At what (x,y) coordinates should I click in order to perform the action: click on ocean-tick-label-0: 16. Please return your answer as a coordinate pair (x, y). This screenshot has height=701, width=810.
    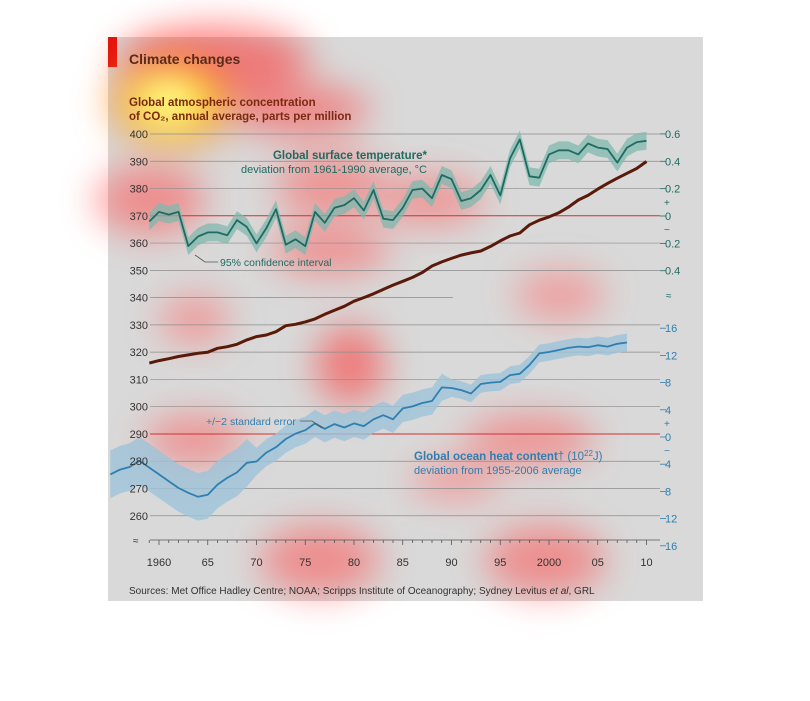
    Looking at the image, I should click on (671, 329).